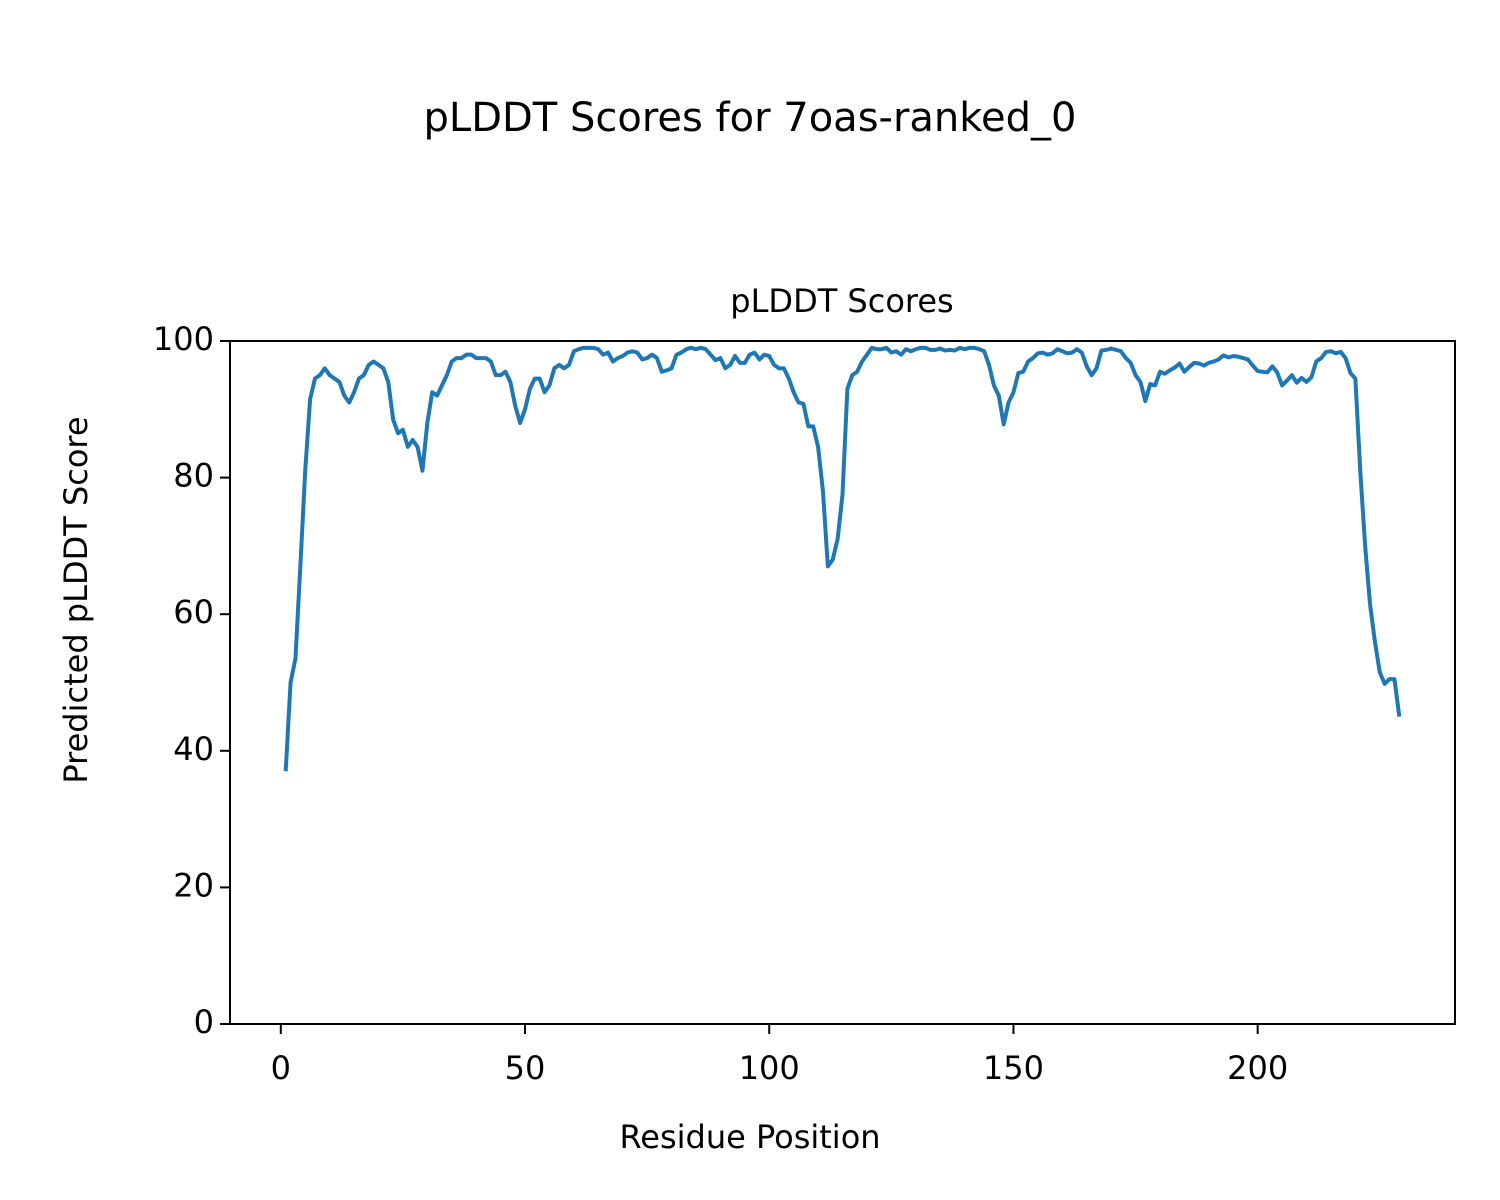  What do you see at coordinates (769, 1068) in the screenshot?
I see `x-tick-label: 100` at bounding box center [769, 1068].